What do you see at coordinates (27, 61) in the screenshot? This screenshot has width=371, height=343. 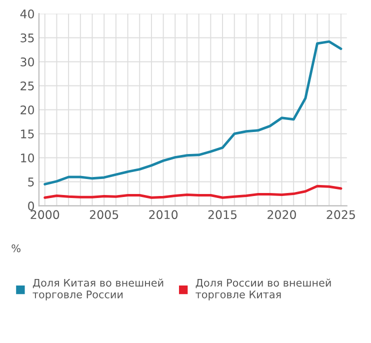 I see `y-tick-label: 30` at bounding box center [27, 61].